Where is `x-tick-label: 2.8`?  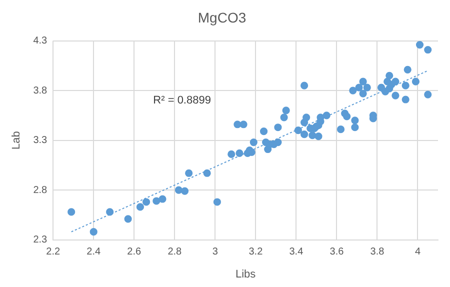 x-tick-label: 2.8 is located at coordinates (175, 252).